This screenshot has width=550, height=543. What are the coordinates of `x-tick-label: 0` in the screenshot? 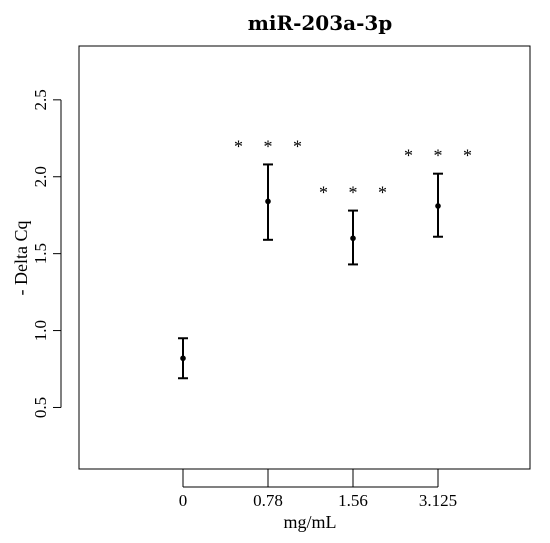 It's located at (183, 500).